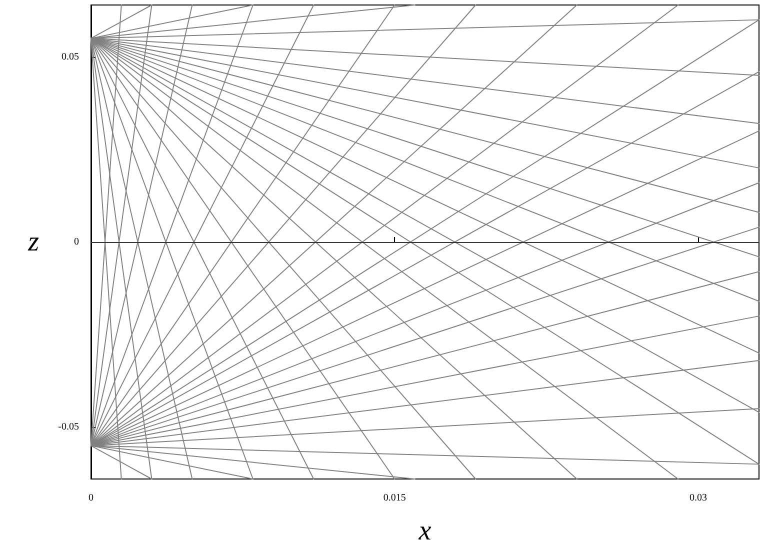  Describe the element at coordinates (70, 56) in the screenshot. I see `y-tick-label: 0.05` at that location.